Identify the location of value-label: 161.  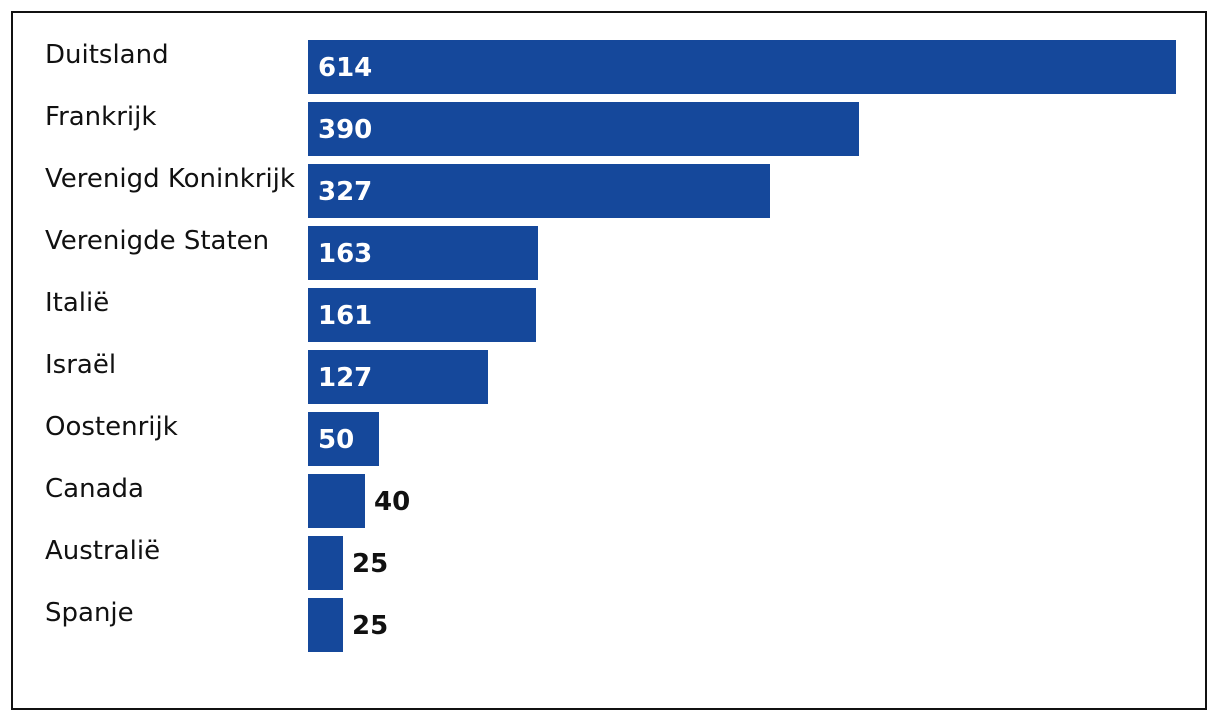
(345, 316).